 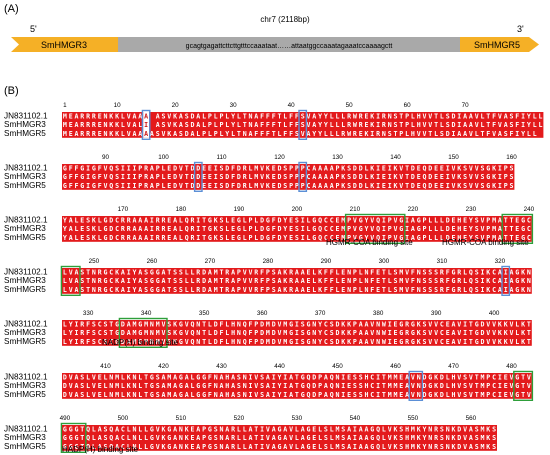 What do you see at coordinates (355, 125) in the screenshot?
I see `residue: W` at bounding box center [355, 125].